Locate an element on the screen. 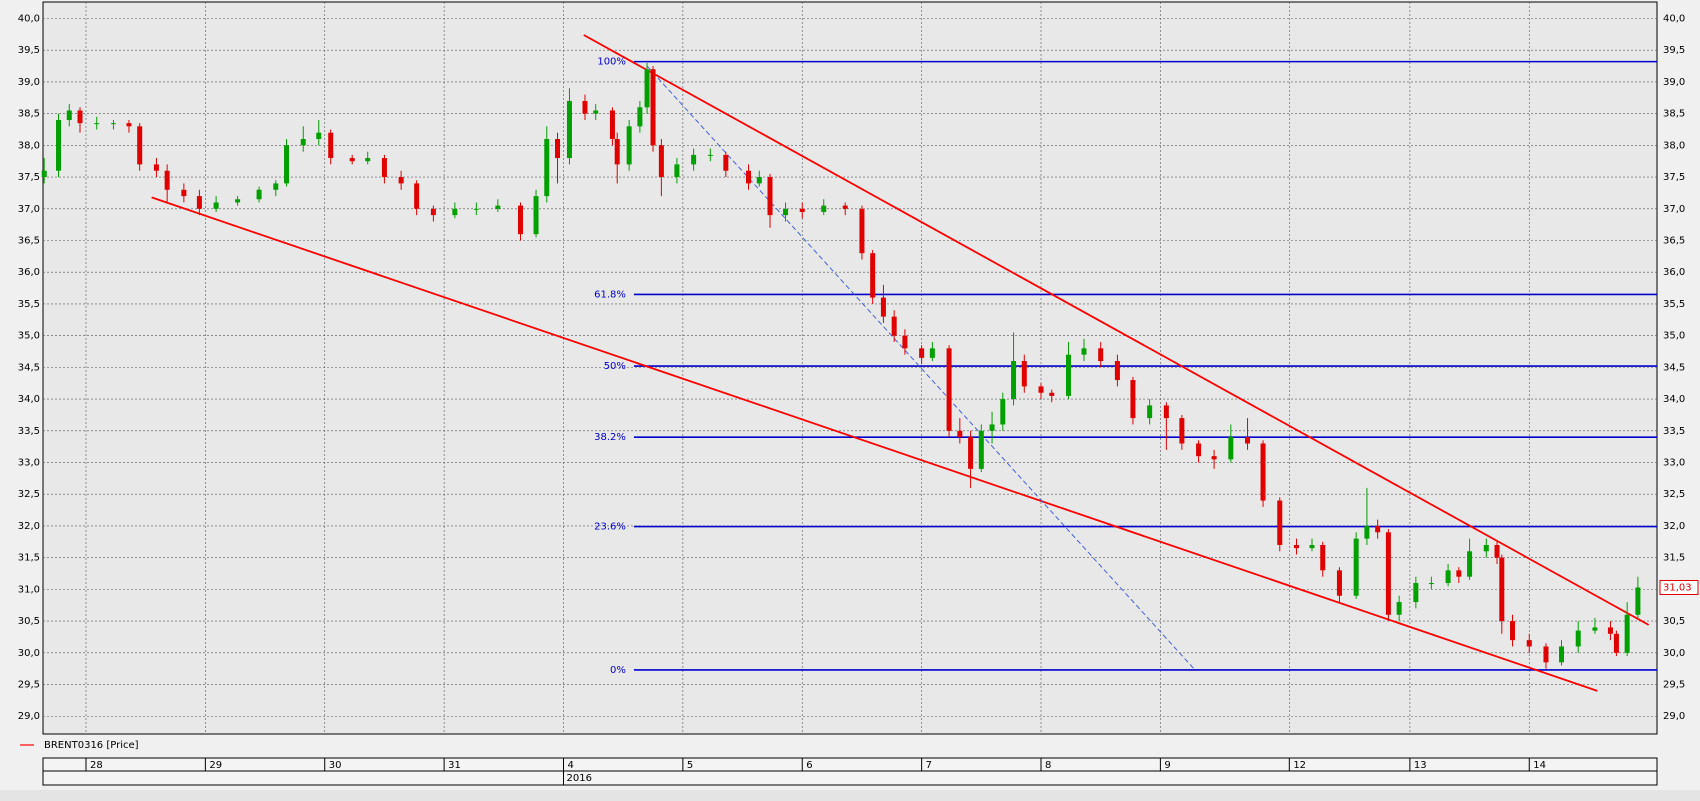  y-tick-label-right: 29,5 is located at coordinates (1674, 685).